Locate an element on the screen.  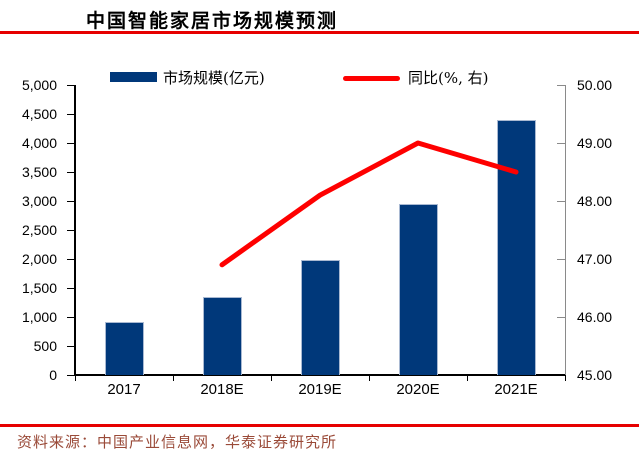
right-axis-line is located at coordinates (565, 230).